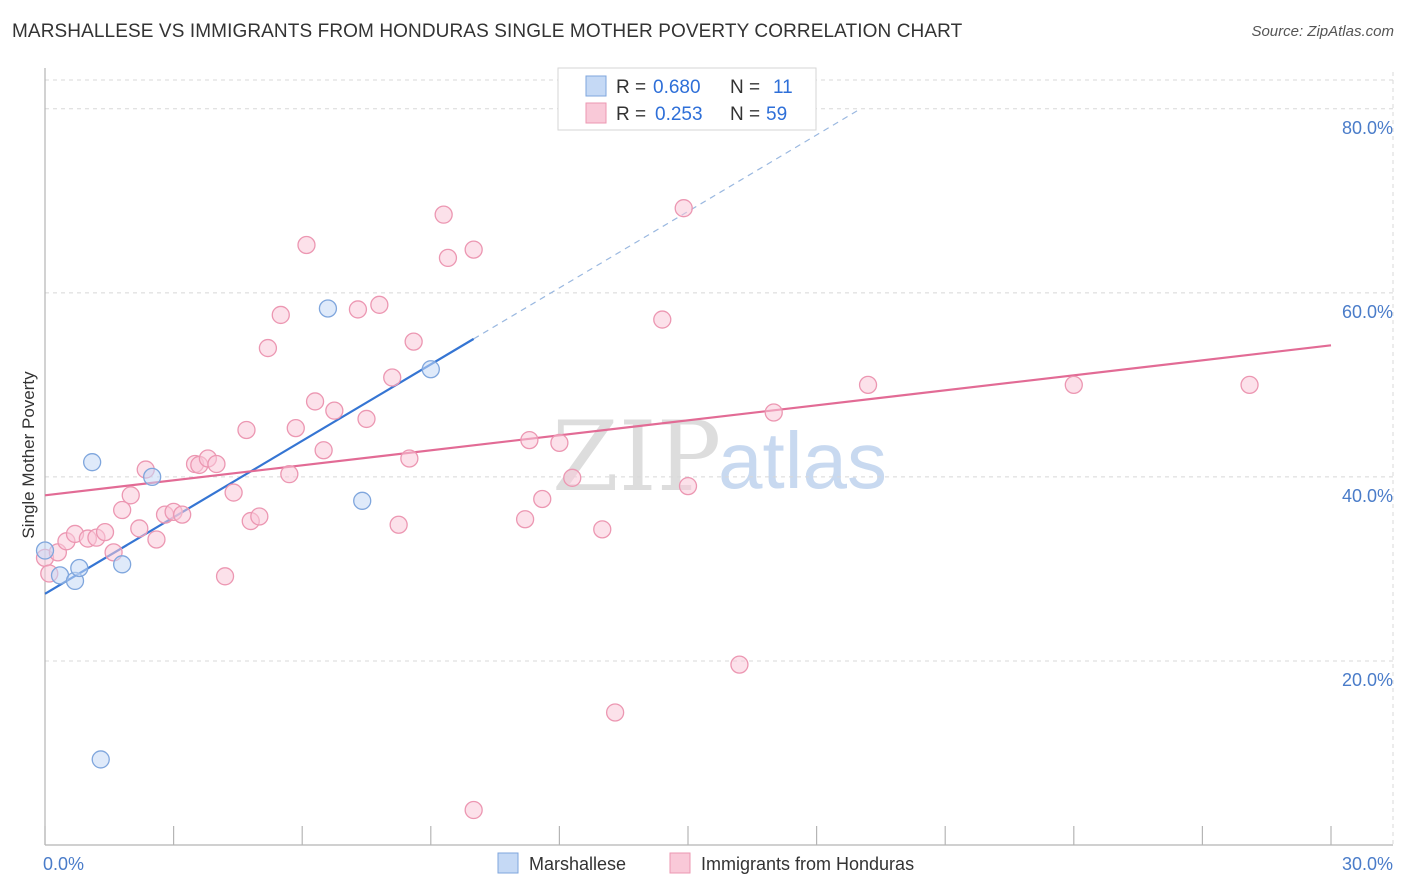 The image size is (1406, 892). I want to click on bottom-legend-swatch-marshallese, so click(508, 863).